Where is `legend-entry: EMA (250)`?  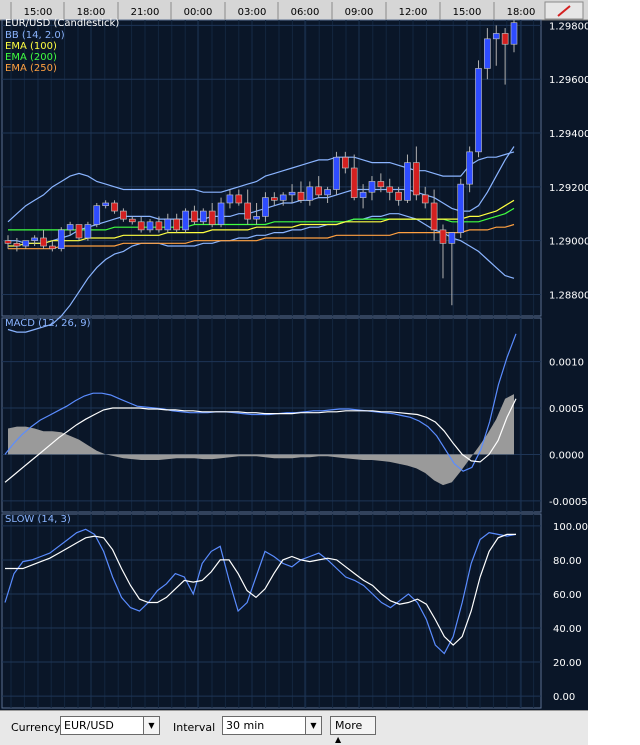
legend-entry: EMA (250) is located at coordinates (31, 68).